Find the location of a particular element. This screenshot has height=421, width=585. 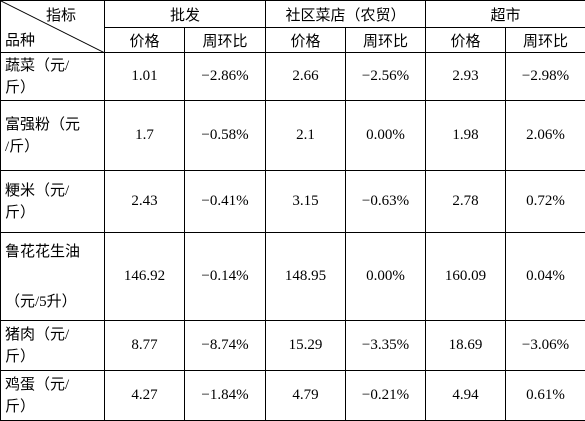

cell: 4.79 is located at coordinates (306, 396).